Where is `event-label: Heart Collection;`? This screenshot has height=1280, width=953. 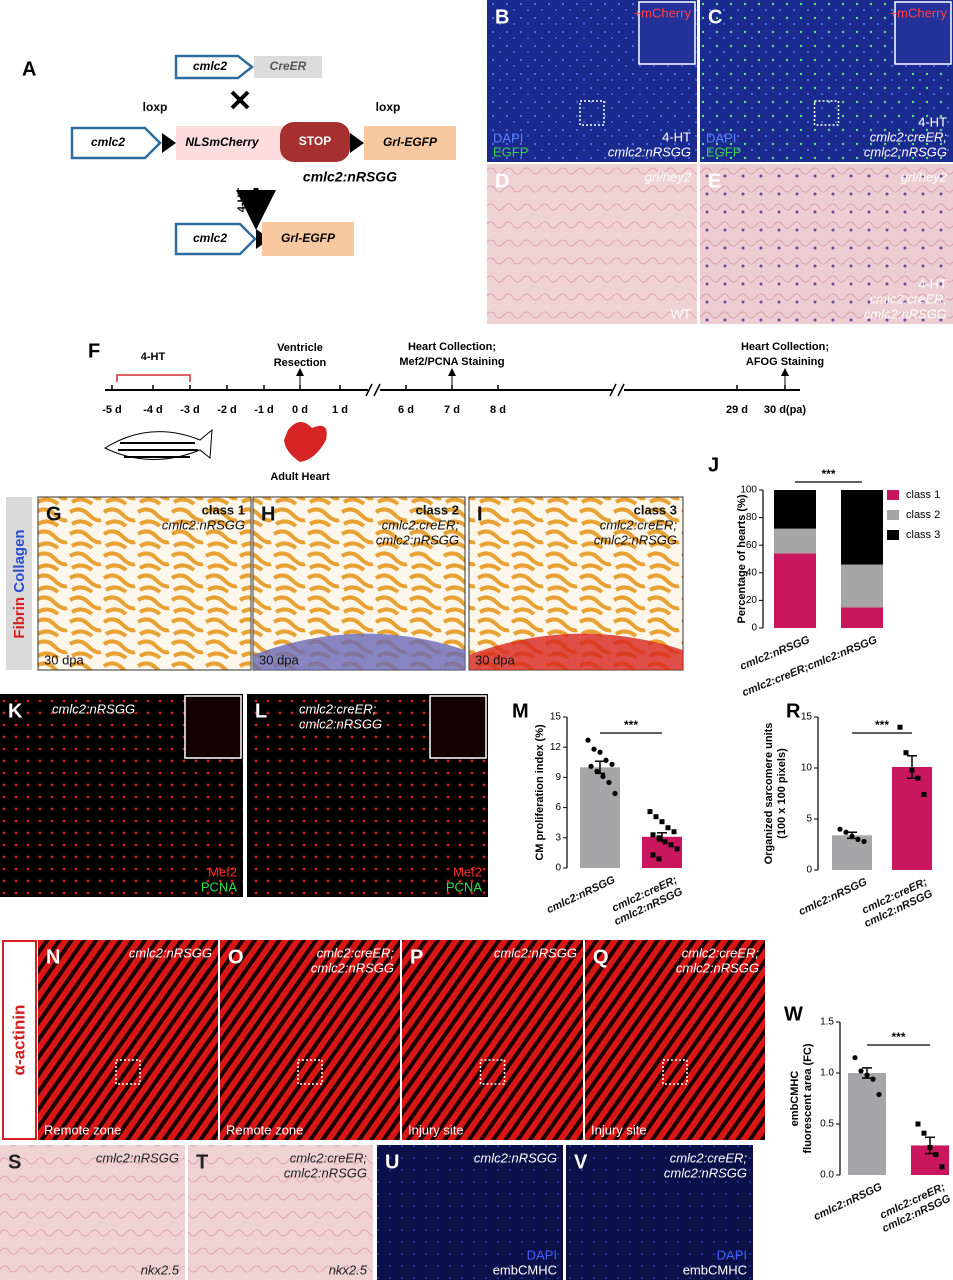 event-label: Heart Collection; is located at coordinates (785, 347).